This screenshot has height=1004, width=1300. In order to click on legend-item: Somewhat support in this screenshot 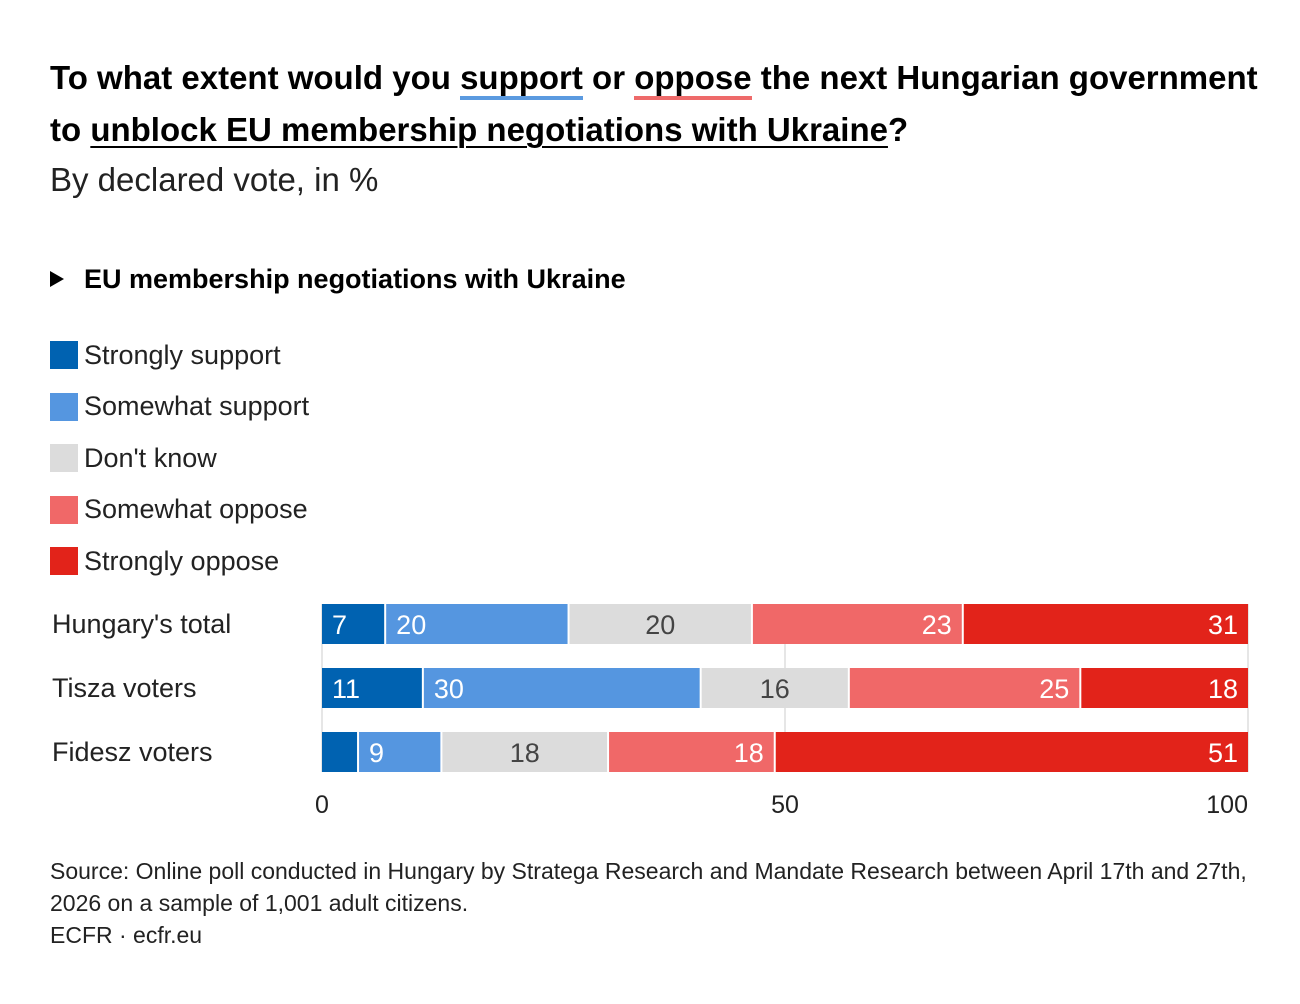, I will do `click(179, 407)`.